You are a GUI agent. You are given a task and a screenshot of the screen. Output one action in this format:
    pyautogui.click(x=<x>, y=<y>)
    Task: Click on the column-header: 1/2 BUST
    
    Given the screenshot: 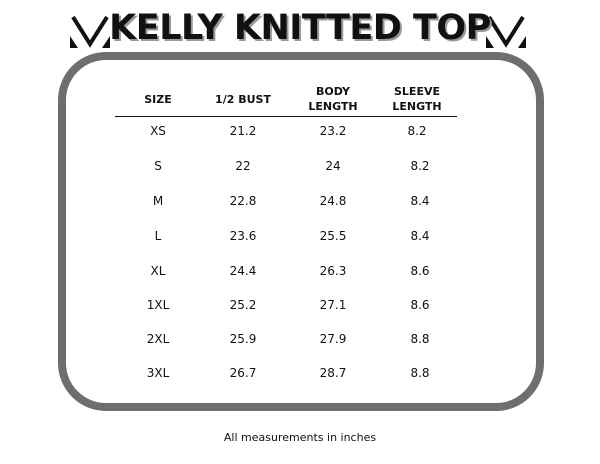 What is the action you would take?
    pyautogui.click(x=243, y=99)
    